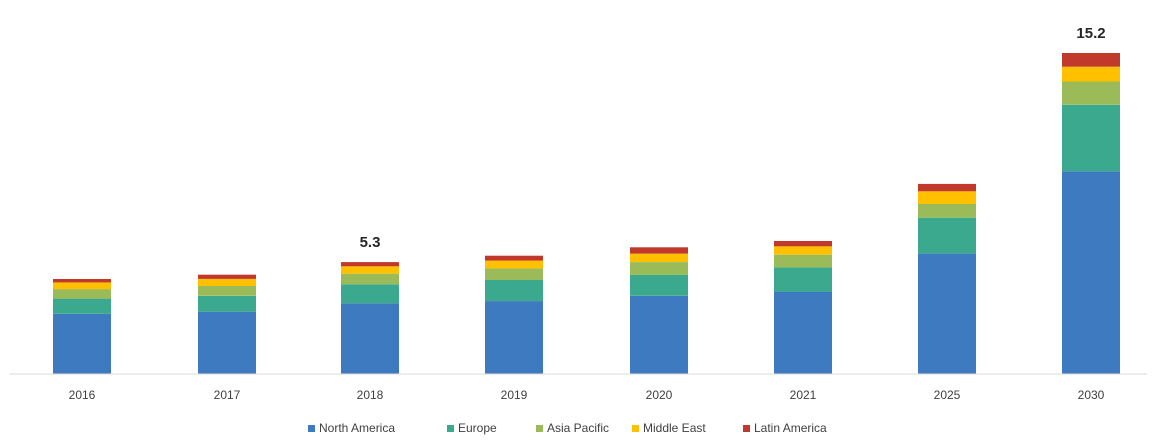 The width and height of the screenshot is (1157, 443). What do you see at coordinates (947, 235) in the screenshot?
I see `bar-segment-2025-europe` at bounding box center [947, 235].